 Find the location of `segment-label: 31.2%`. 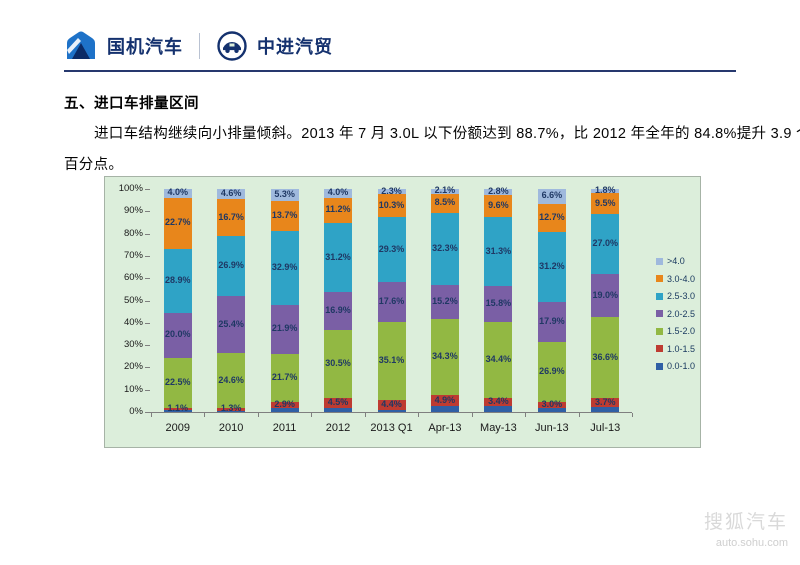

segment-label: 31.2% is located at coordinates (338, 256).